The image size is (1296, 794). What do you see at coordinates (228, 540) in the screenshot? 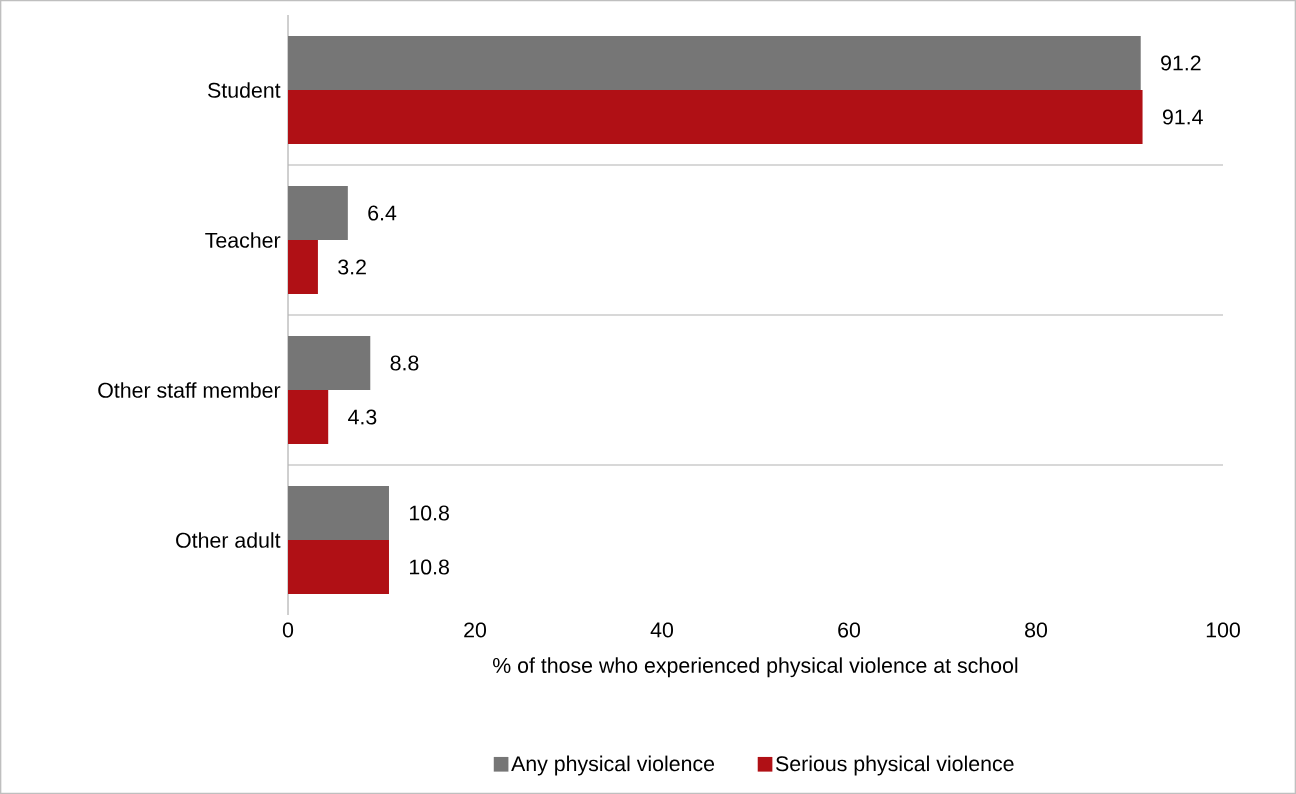
I see `y-tick-label: Other adult` at bounding box center [228, 540].